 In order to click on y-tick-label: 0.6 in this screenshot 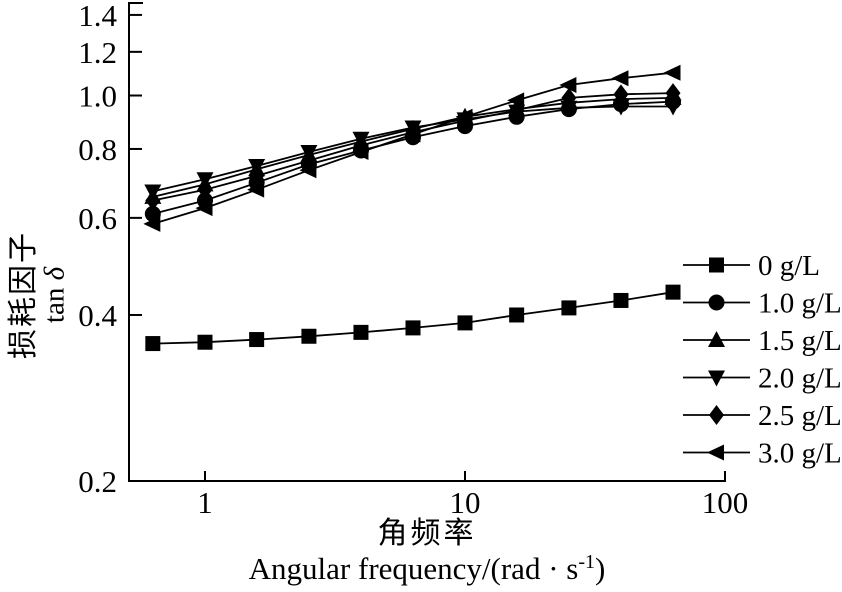, I will do `click(97, 218)`.